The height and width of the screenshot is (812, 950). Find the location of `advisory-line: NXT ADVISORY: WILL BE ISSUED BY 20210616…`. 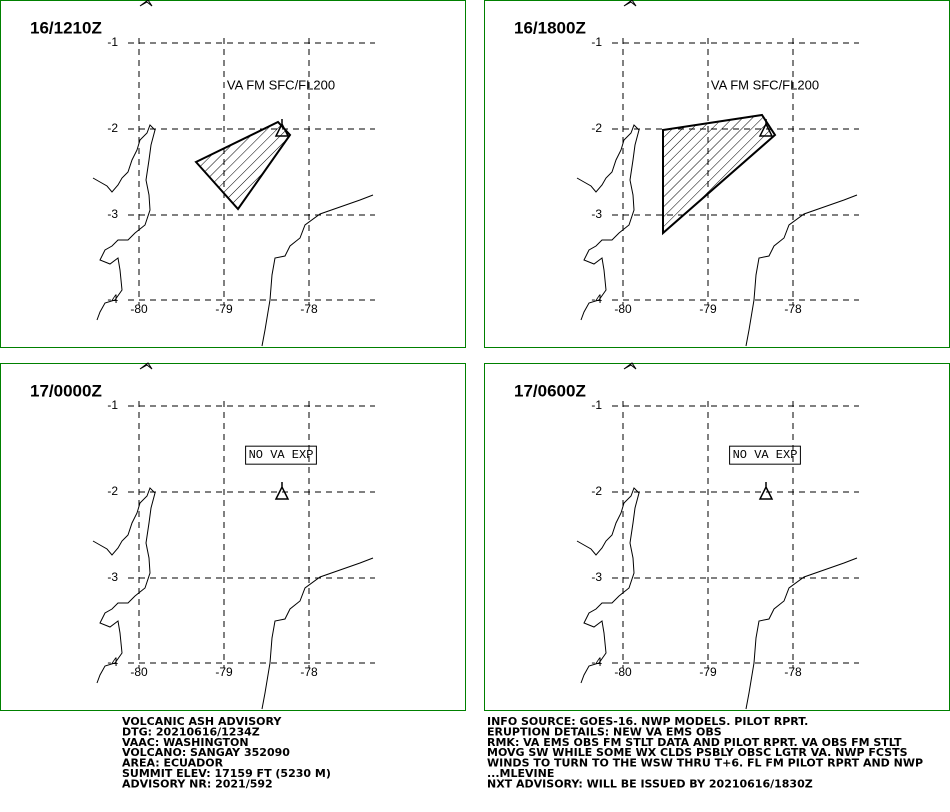

advisory-line: NXT ADVISORY: WILL BE ISSUED BY 20210616… is located at coordinates (650, 783).